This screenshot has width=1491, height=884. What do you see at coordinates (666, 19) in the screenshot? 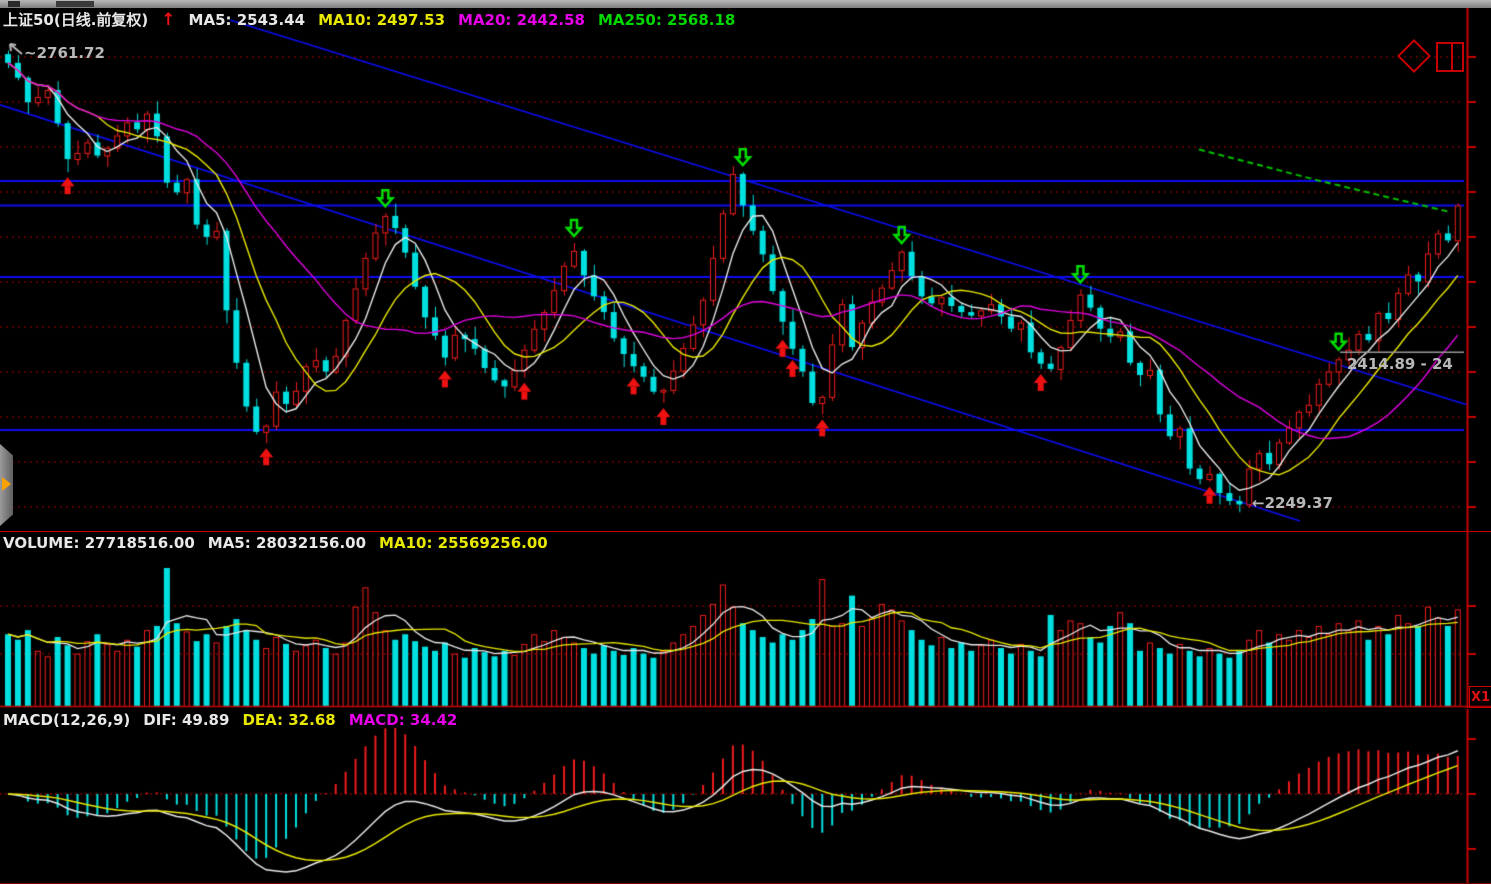
I see `ma250-value: MA250: 2568.18` at bounding box center [666, 19].